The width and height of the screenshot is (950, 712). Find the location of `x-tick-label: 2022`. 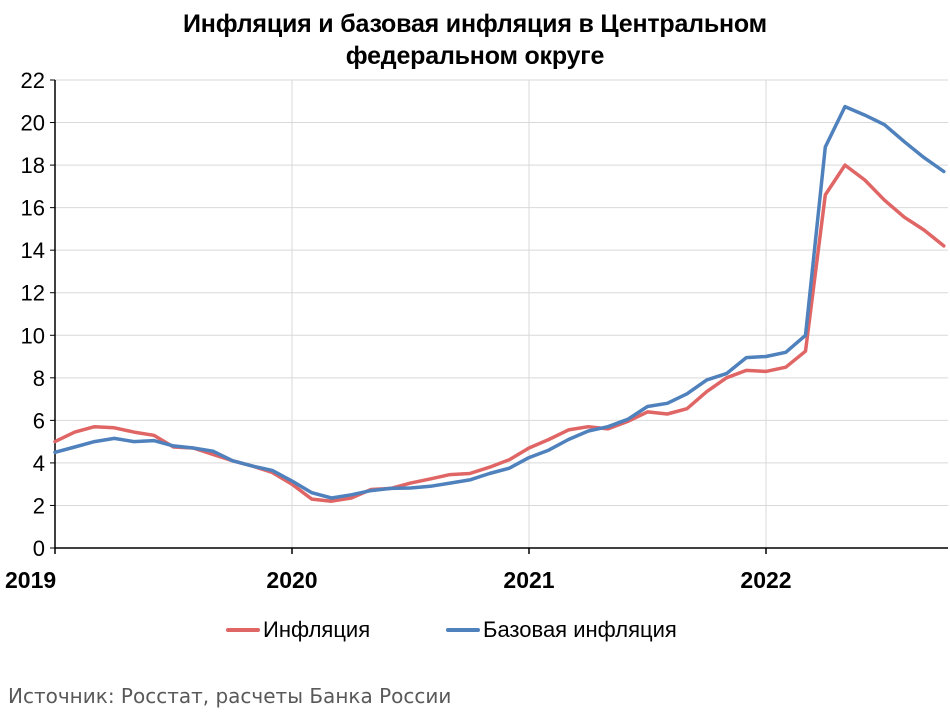

x-tick-label: 2022 is located at coordinates (765, 580).